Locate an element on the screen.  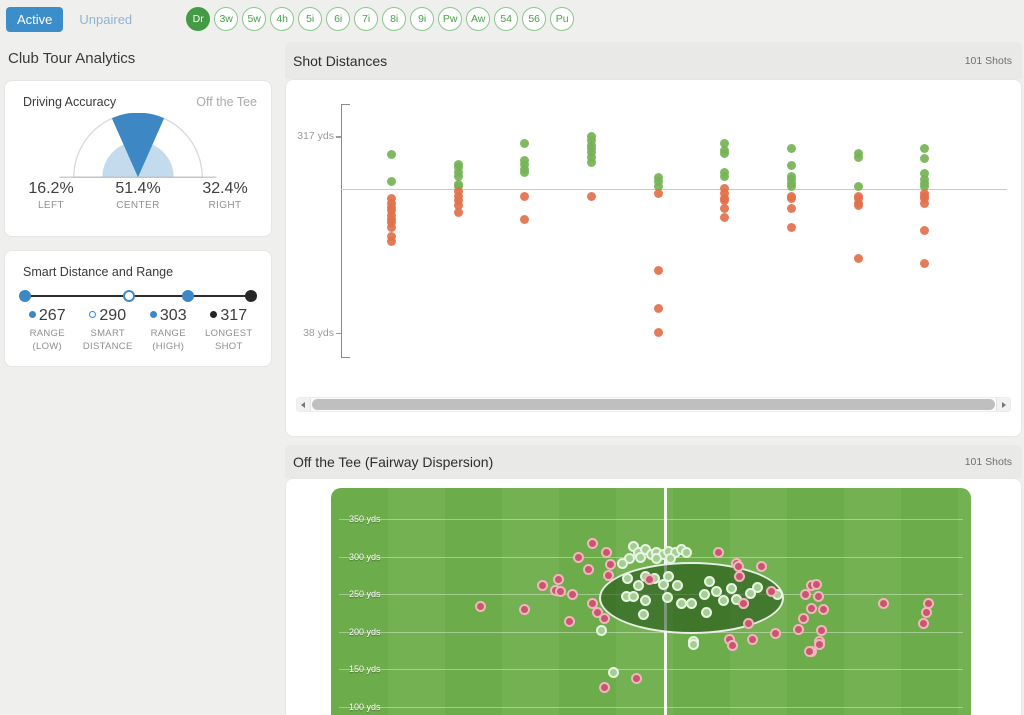
left-percent: 16.2% is located at coordinates (51, 188).